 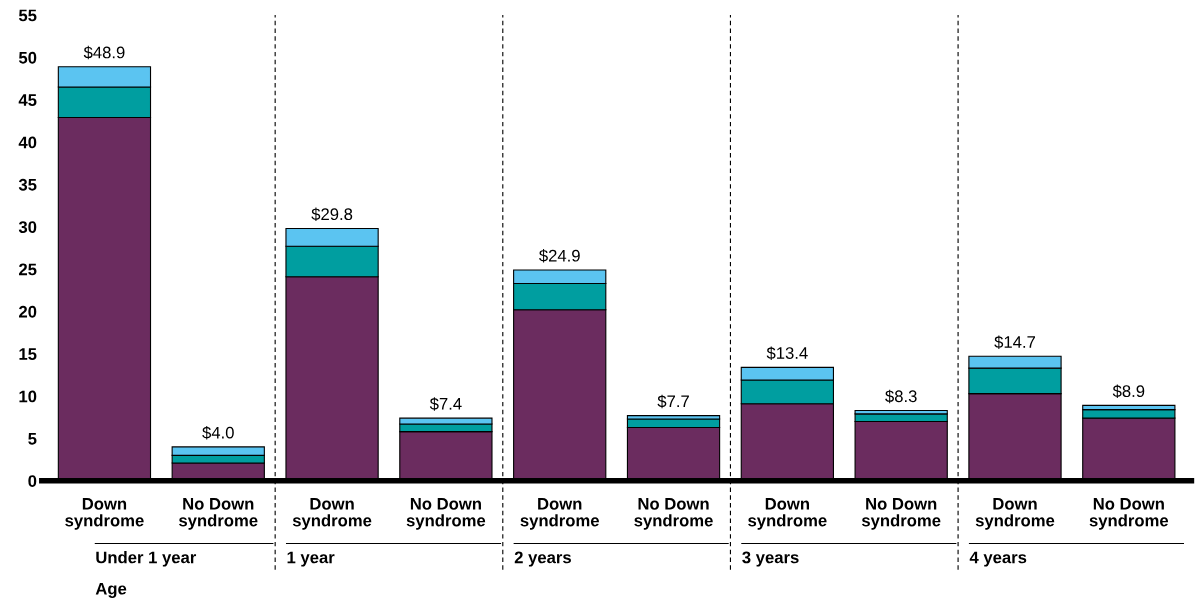 What do you see at coordinates (27, 184) in the screenshot?
I see `y-tick-label: 35` at bounding box center [27, 184].